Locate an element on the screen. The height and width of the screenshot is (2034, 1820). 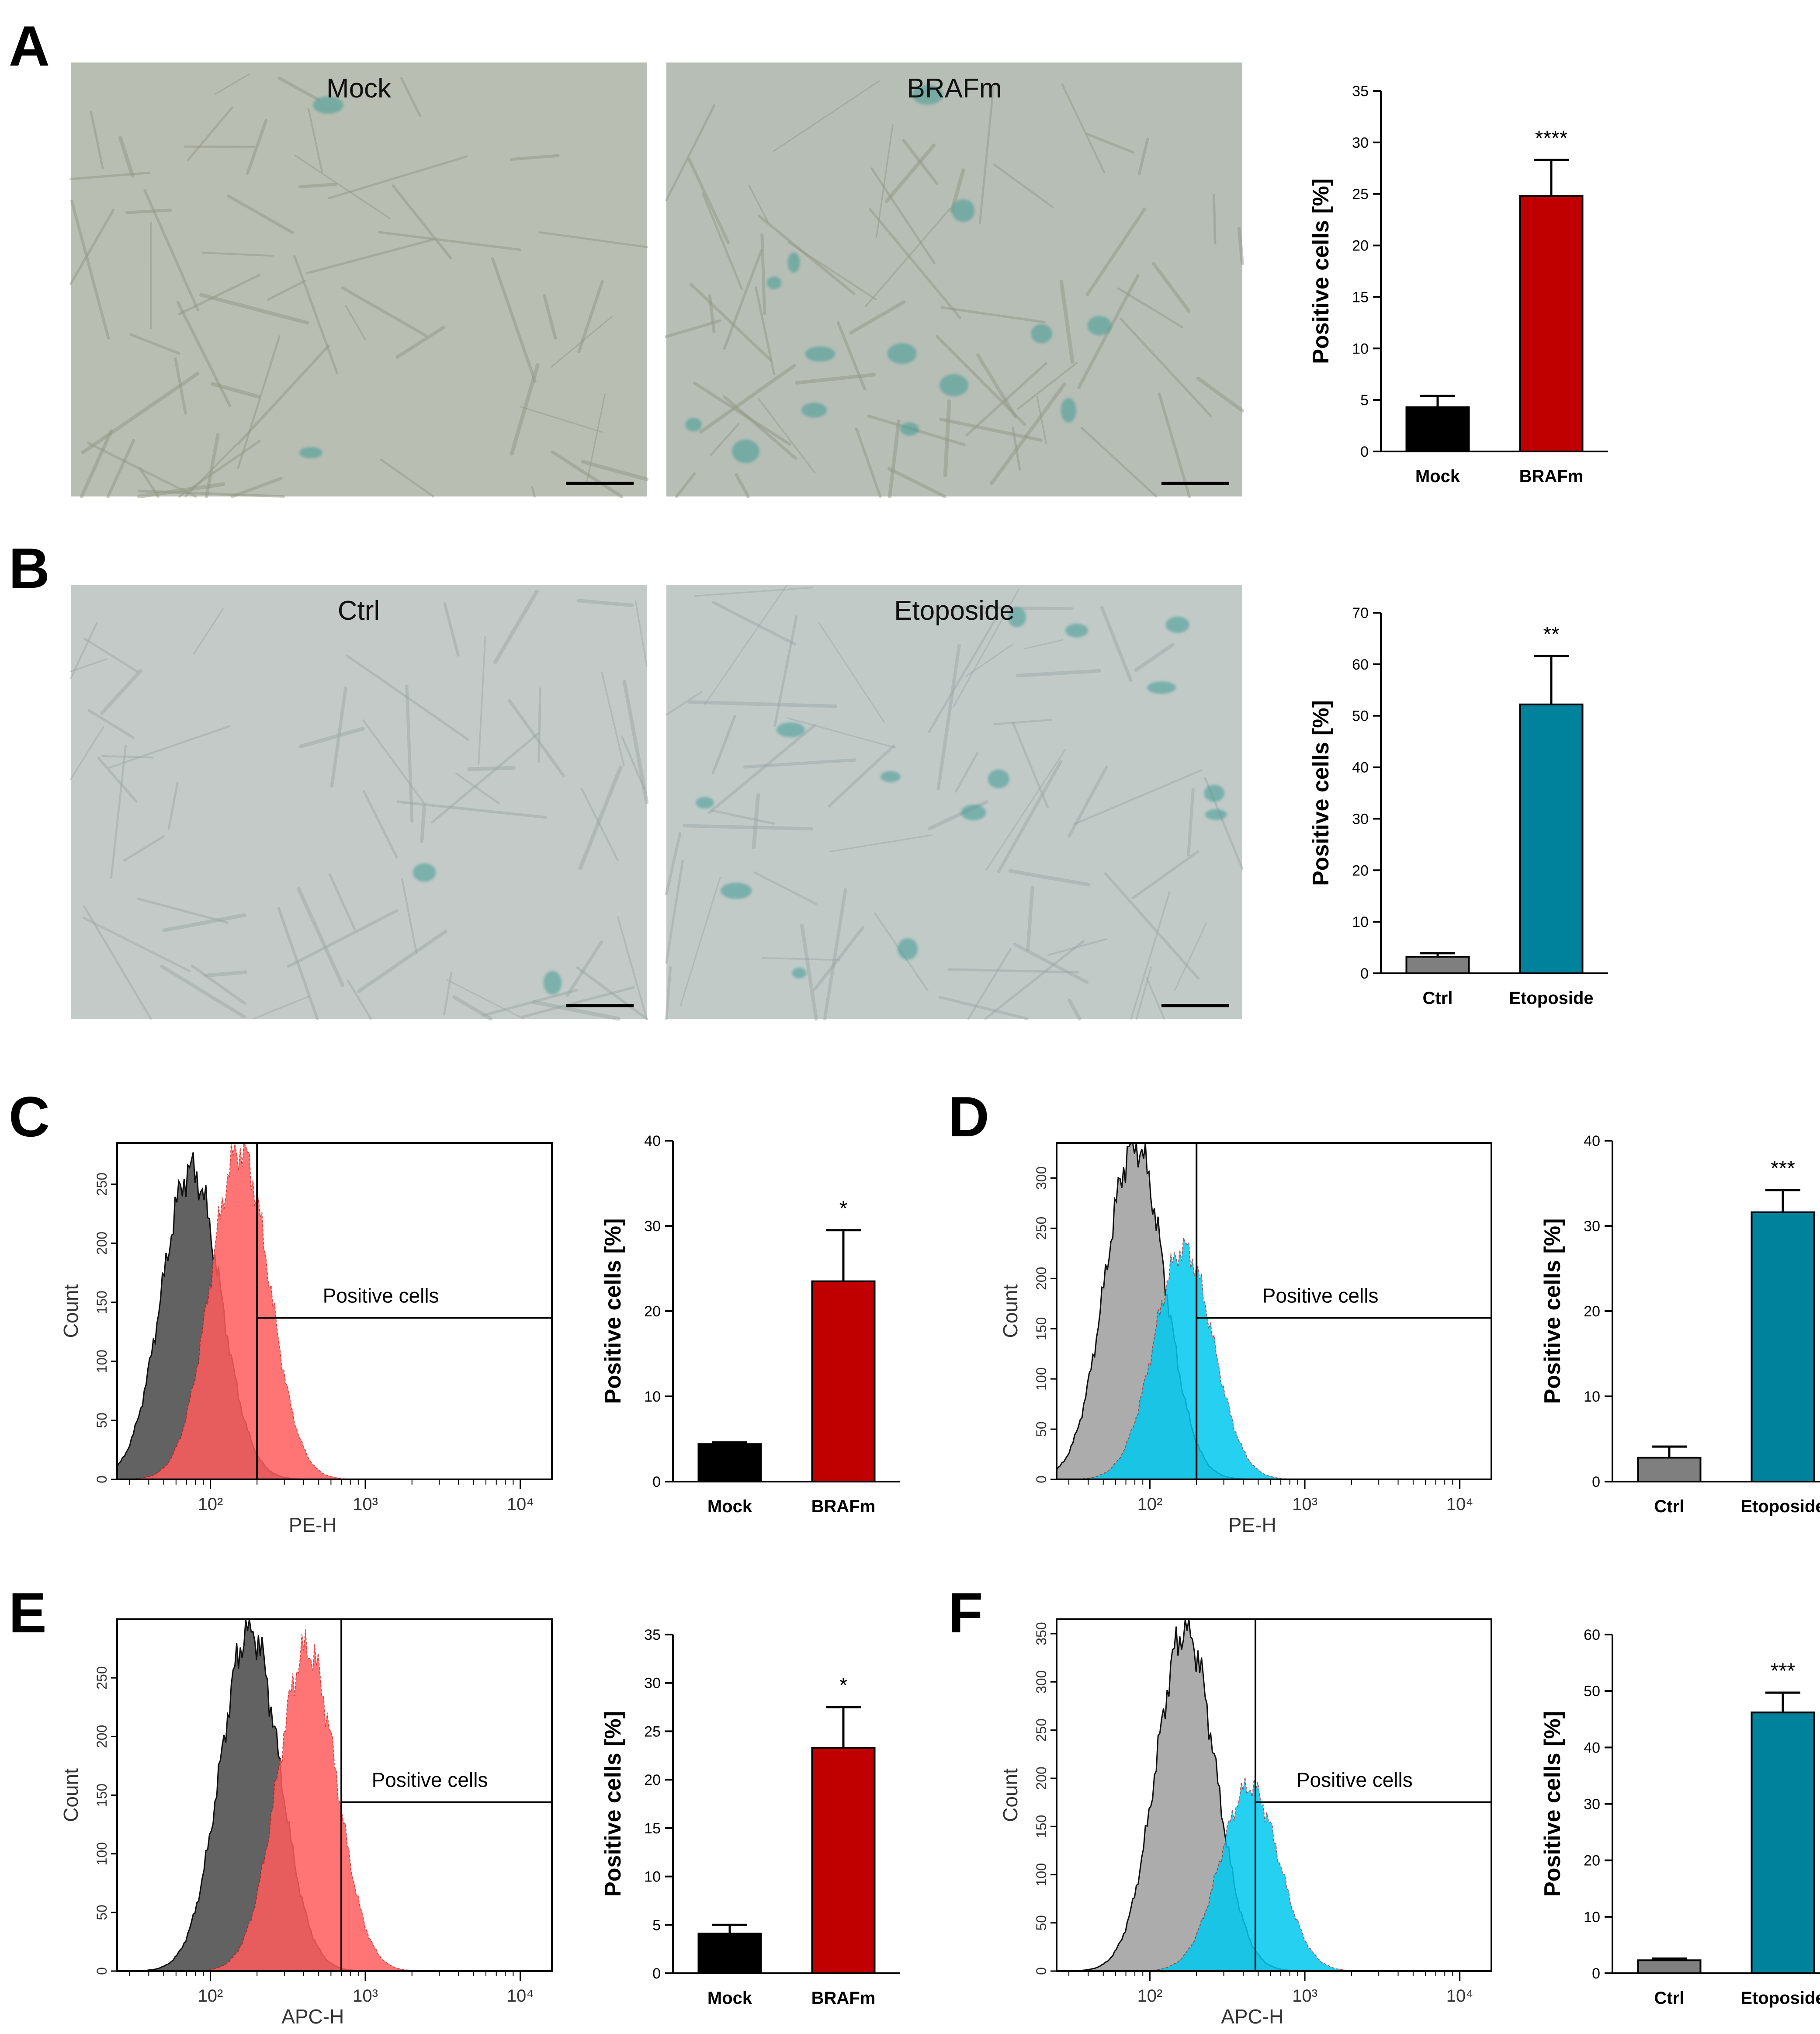
micrograph-mock: Mock is located at coordinates (359, 280).